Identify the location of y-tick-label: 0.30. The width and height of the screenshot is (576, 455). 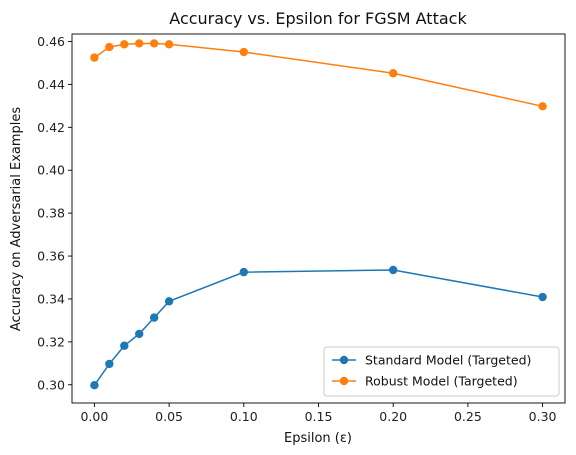
(51, 384).